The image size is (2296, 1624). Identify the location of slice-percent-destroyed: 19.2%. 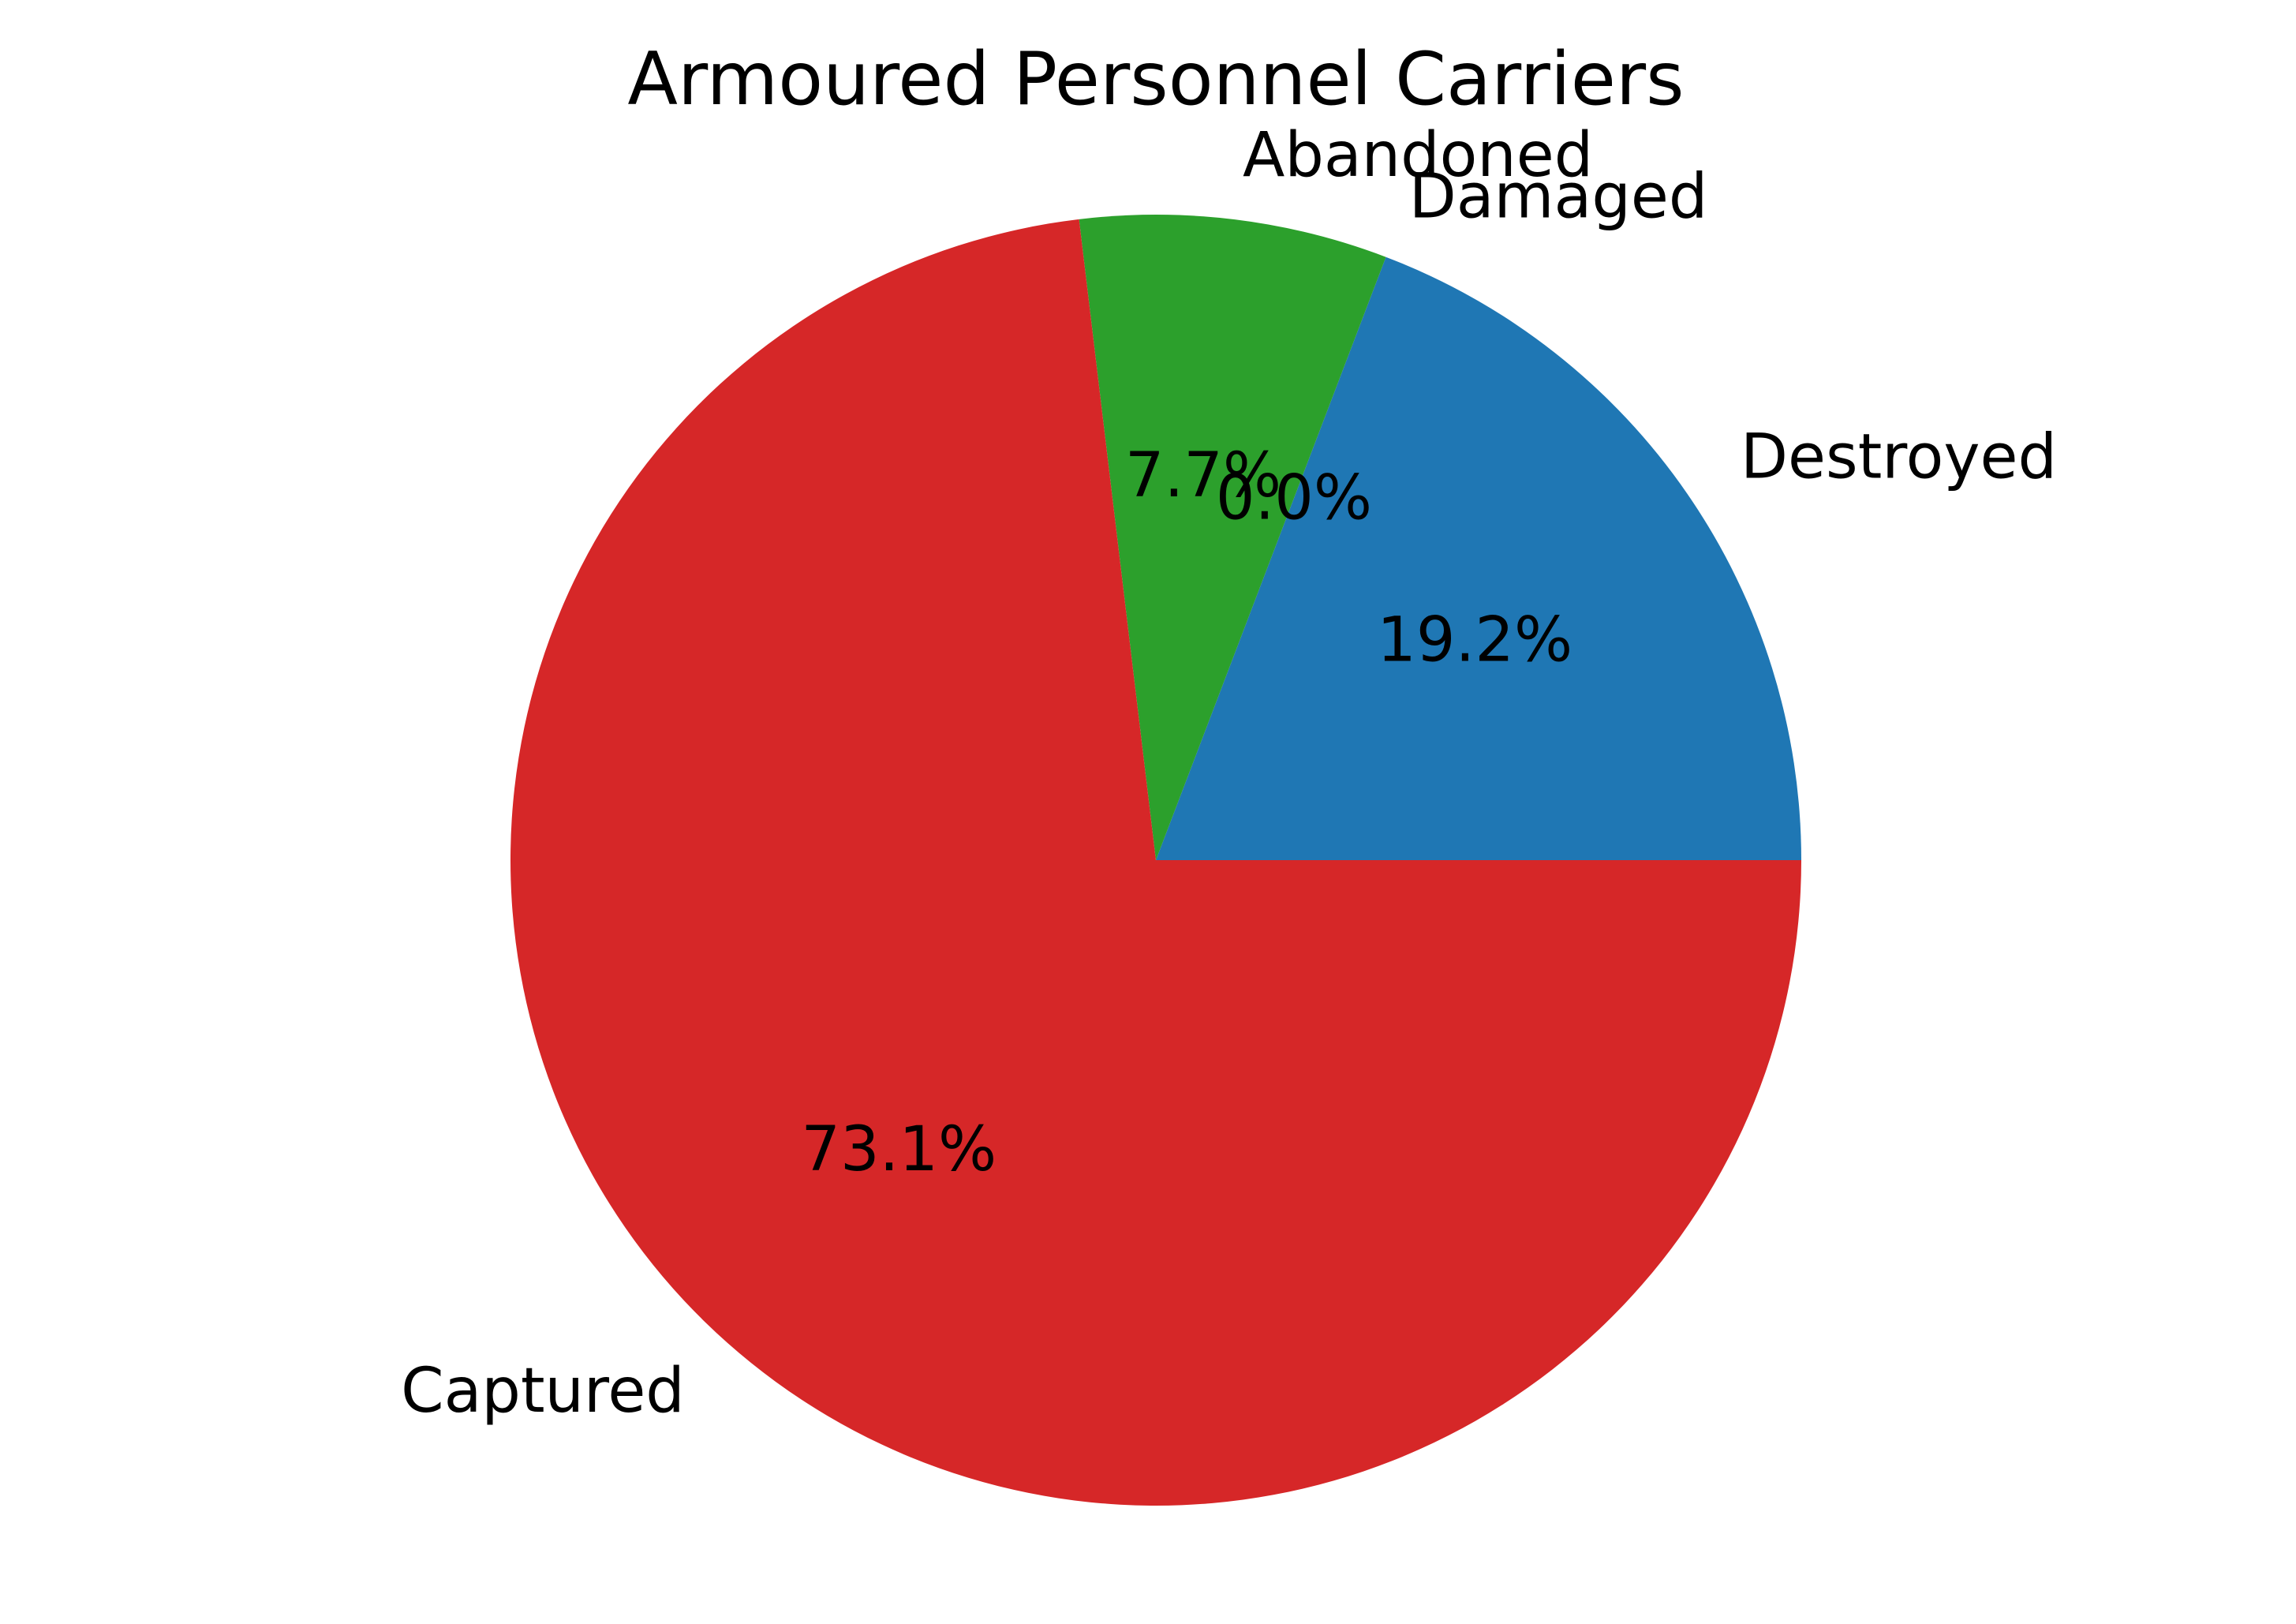
(1474, 640).